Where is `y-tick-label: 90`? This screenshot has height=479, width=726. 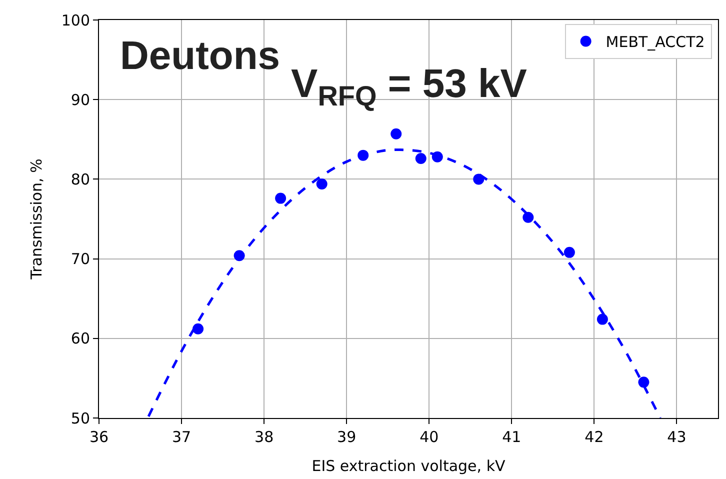 y-tick-label: 90 is located at coordinates (80, 99).